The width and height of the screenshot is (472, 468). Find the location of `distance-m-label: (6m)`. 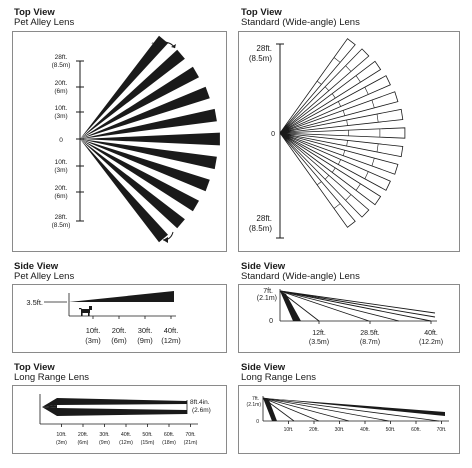

distance-m-label: (6m) is located at coordinates (60, 91).